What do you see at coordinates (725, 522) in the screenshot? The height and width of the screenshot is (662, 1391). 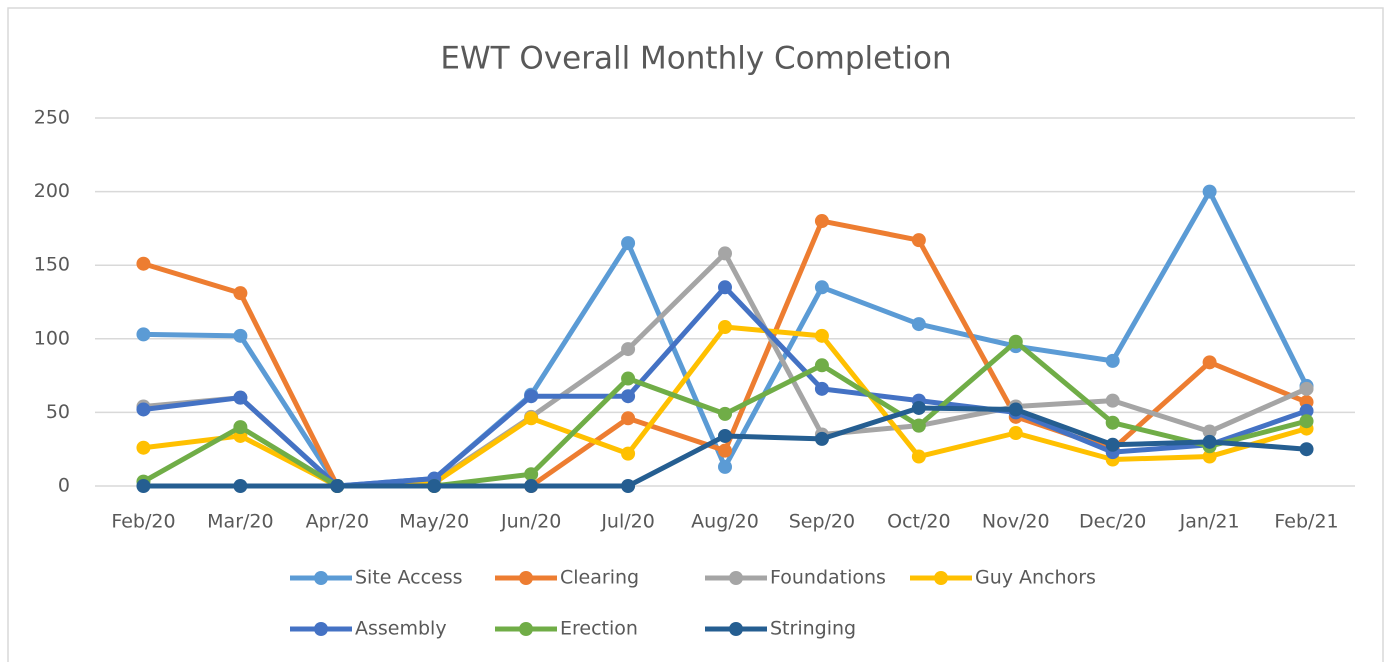 I see `x-tick-label: Aug/20` at bounding box center [725, 522].